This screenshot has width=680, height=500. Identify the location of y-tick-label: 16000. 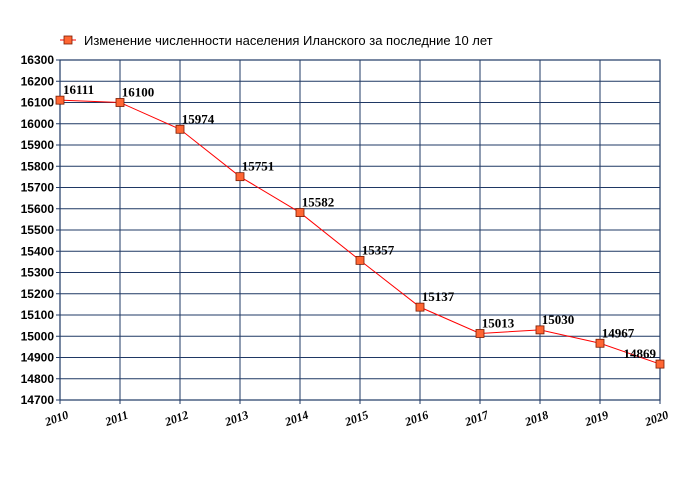
(38, 124).